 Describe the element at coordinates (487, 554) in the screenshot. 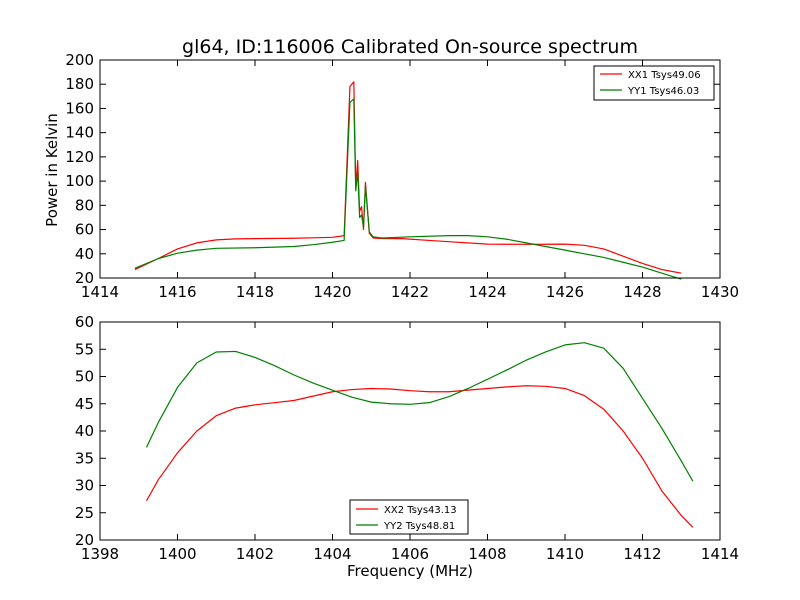

I see `bottom-xtick-label-5: 1408` at that location.